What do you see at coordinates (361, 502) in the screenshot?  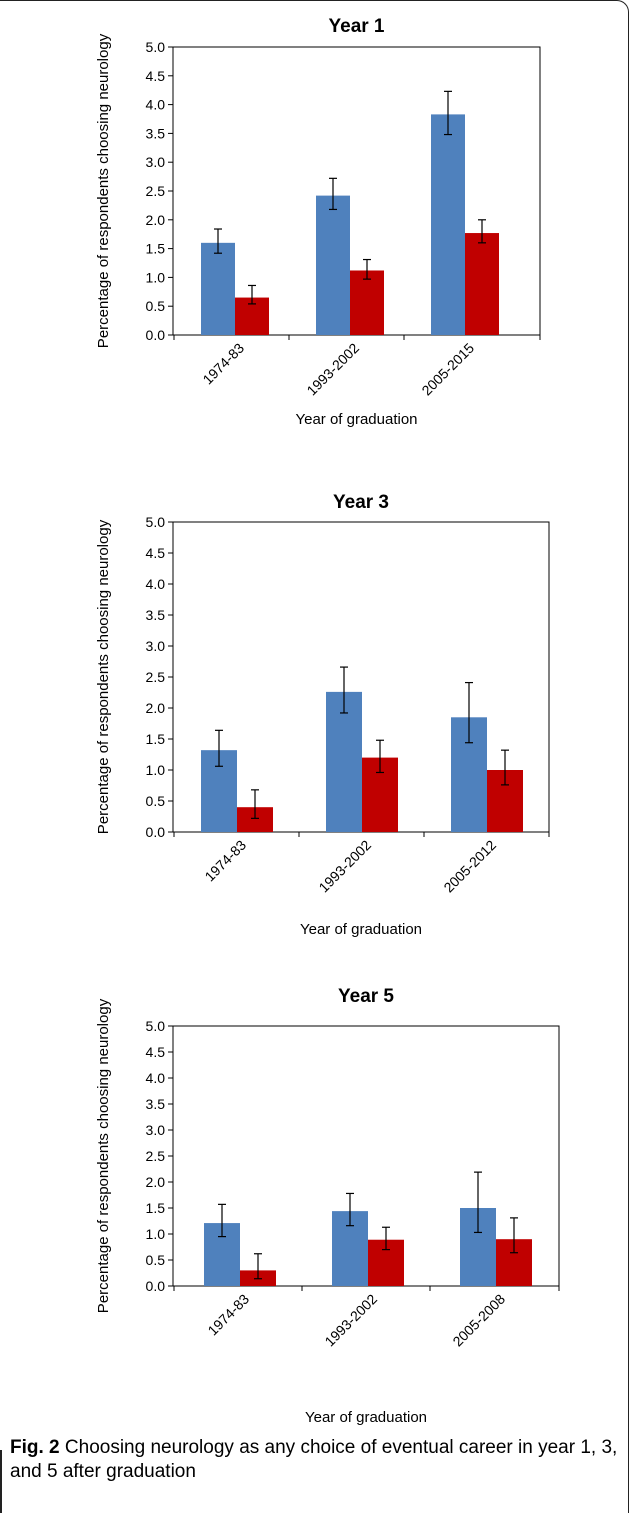 I see `chart-title: Year 3` at bounding box center [361, 502].